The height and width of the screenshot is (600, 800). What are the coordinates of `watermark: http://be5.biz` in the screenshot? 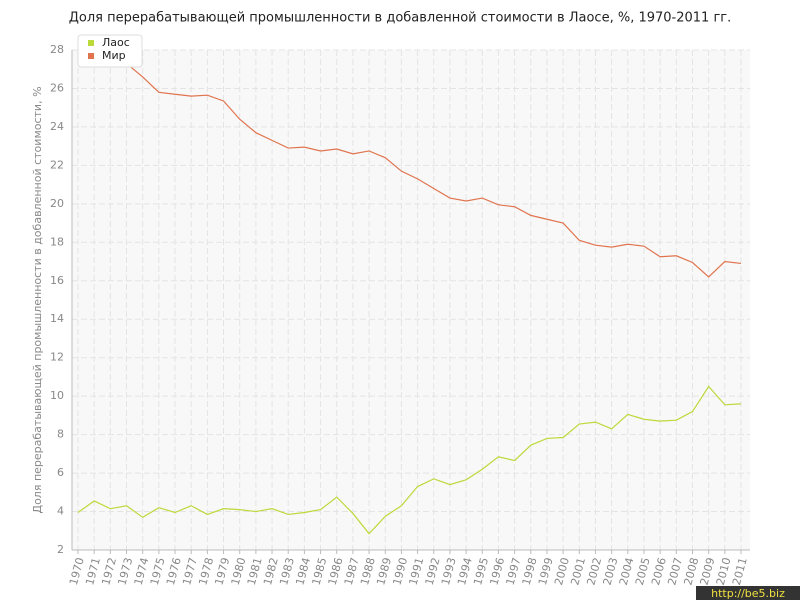 It's located at (748, 593).